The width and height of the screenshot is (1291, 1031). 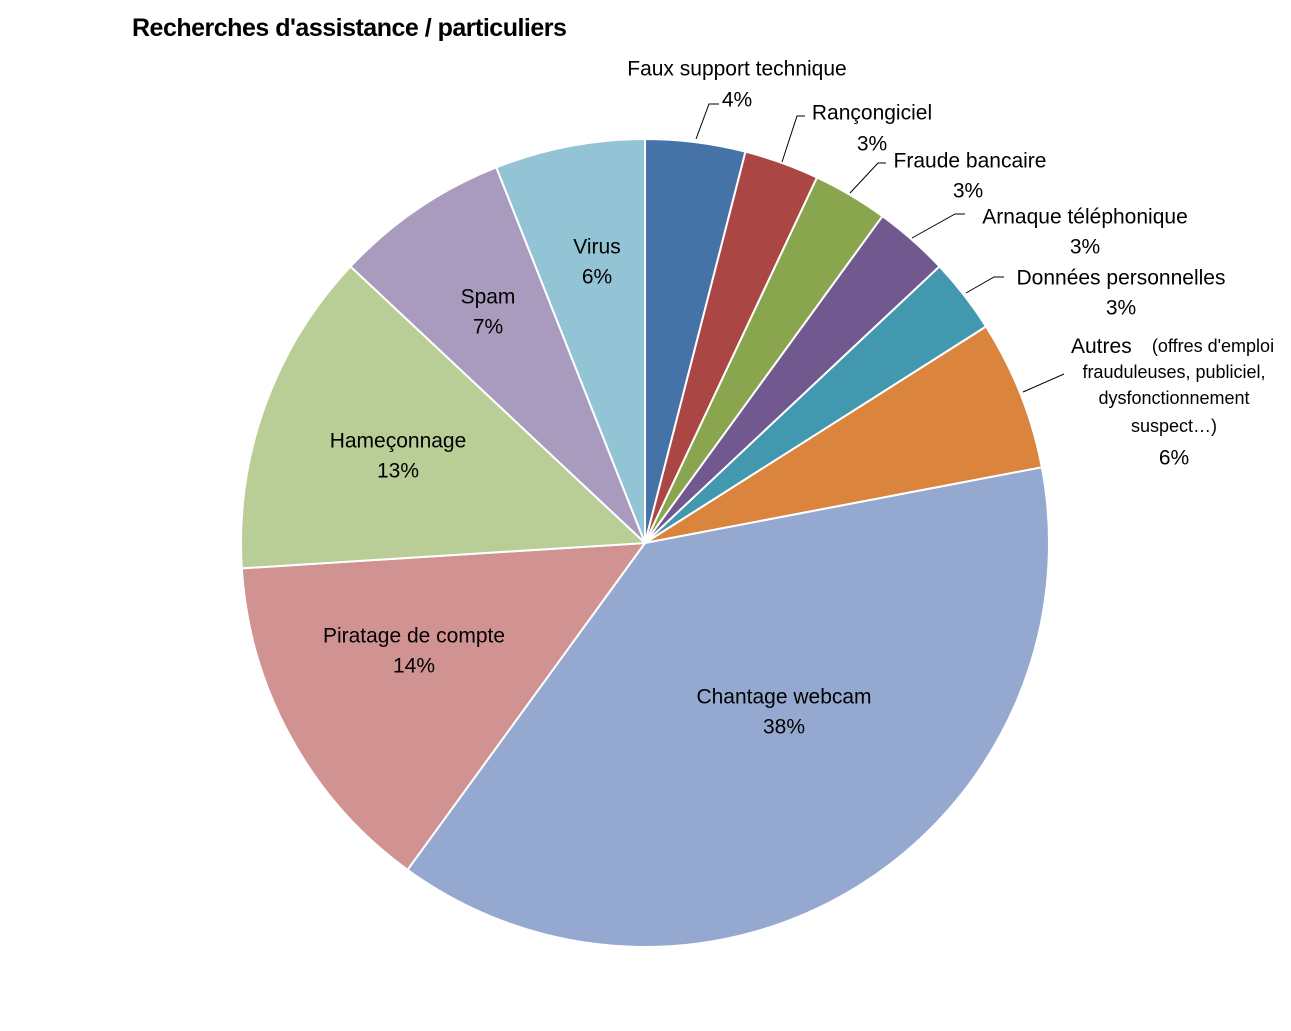 I want to click on slice-label-piratage-de-compte: Piratage de compte, so click(x=414, y=636).